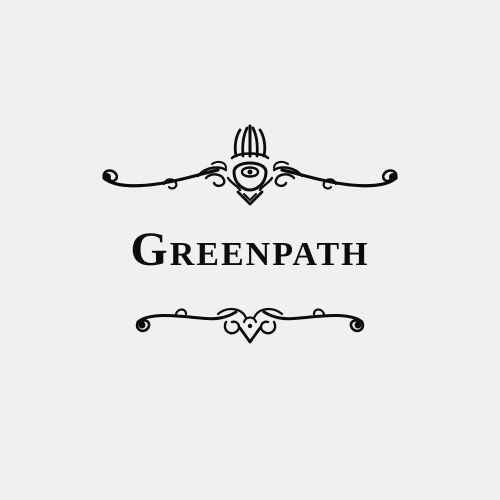  What do you see at coordinates (250, 165) in the screenshot?
I see `crest-flourish-icon` at bounding box center [250, 165].